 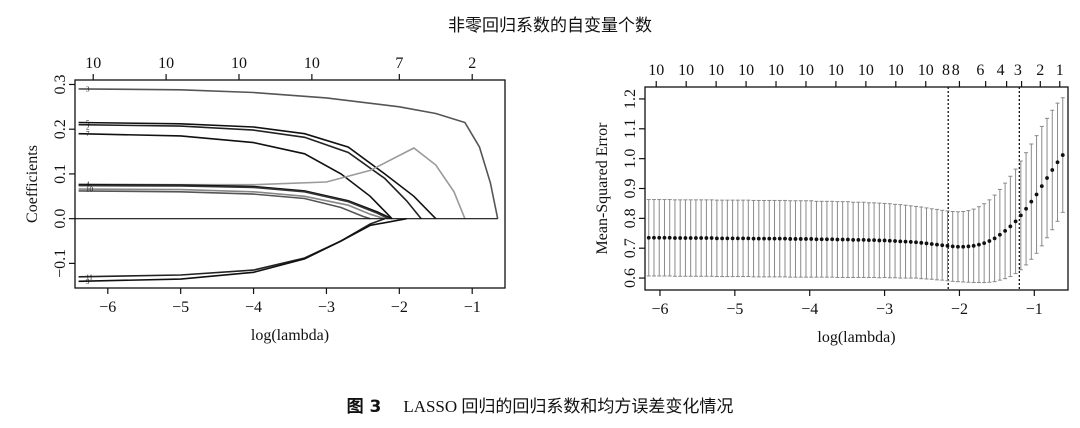 What do you see at coordinates (90, 190) in the screenshot?
I see `path-index-label: 10` at bounding box center [90, 190].